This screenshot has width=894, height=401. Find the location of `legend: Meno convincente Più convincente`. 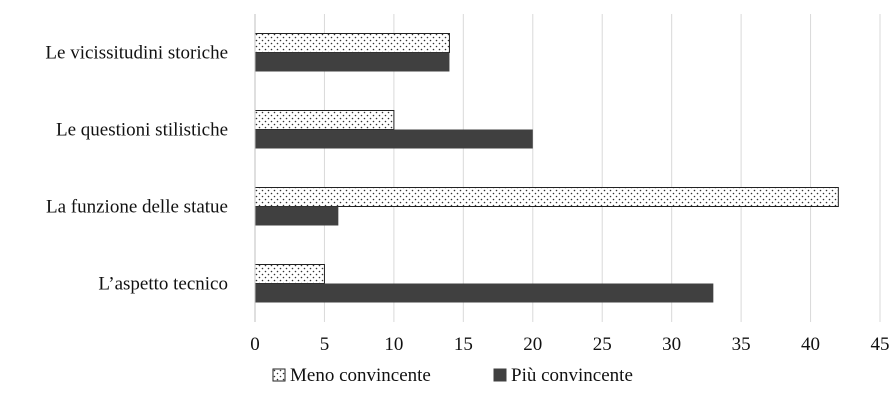

legend: Meno convincente Più convincente is located at coordinates (452, 375).